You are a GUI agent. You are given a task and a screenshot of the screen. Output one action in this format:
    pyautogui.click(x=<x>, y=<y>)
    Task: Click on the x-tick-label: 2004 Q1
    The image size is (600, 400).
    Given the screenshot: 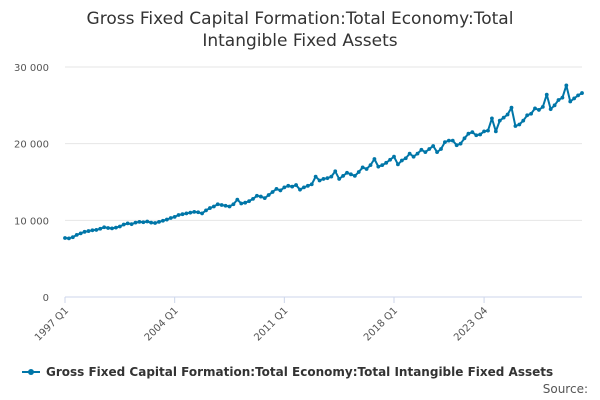 What is the action you would take?
    pyautogui.click(x=162, y=324)
    